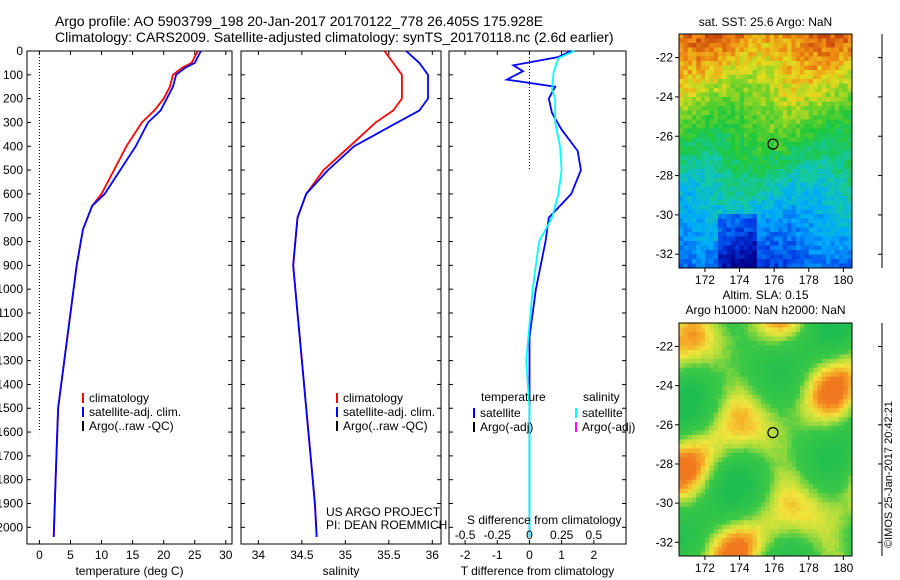 This screenshot has height=580, width=900. What do you see at coordinates (665, 542) in the screenshot?
I see `sla-map-ytick-label: -32` at bounding box center [665, 542].